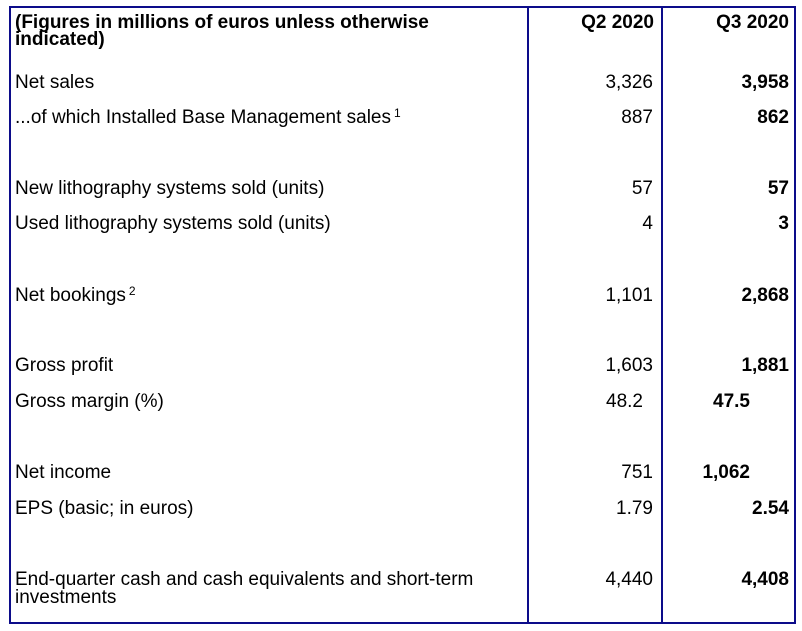 Image resolution: width=802 pixels, height=631 pixels. I want to click on row-q2-value: 887, so click(637, 117).